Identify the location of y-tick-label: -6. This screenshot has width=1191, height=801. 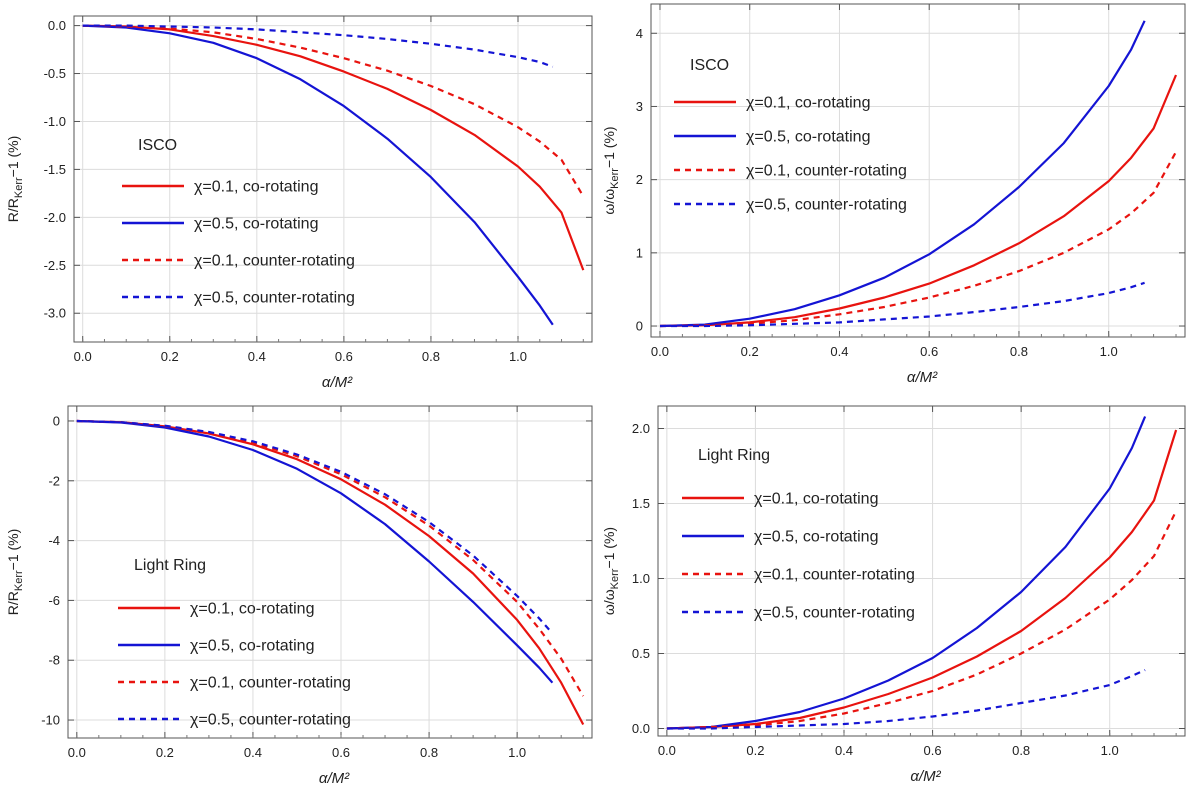
(54, 600).